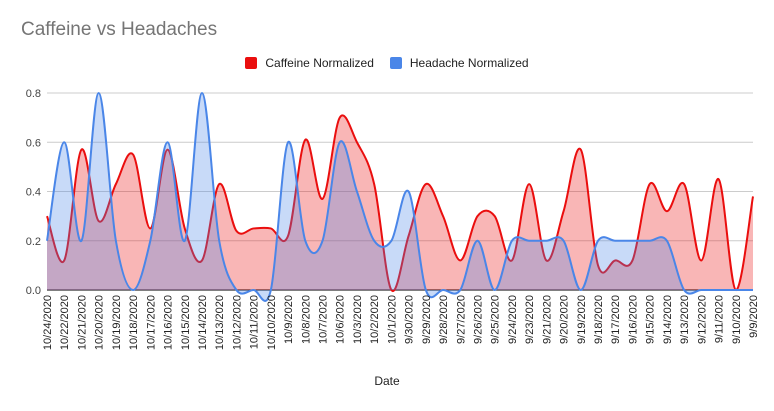  What do you see at coordinates (324, 319) in the screenshot?
I see `x-tick-label: 10/7/2020` at bounding box center [324, 319].